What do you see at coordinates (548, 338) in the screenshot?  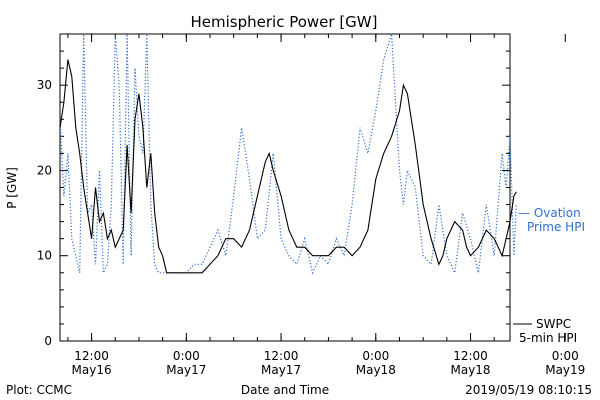 I see `swpc-legend-line2: 5-min HPI` at bounding box center [548, 338].